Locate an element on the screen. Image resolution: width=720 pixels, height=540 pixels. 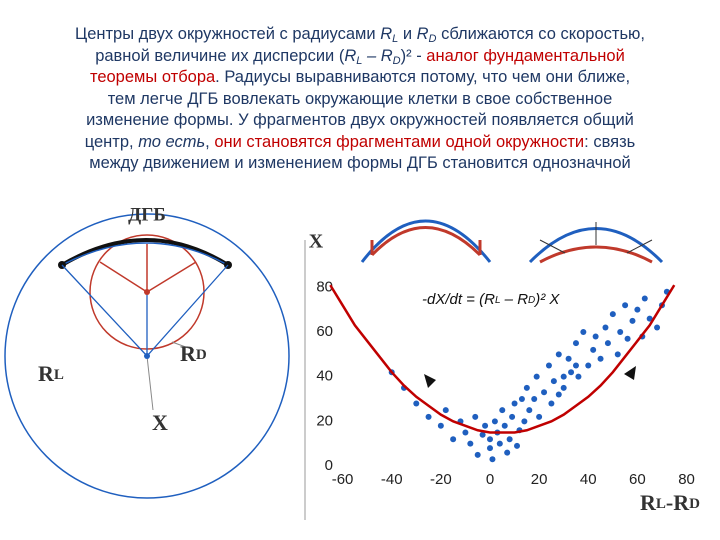
annotation: -dX/dt = (RL – RD)² X is located at coordinates (491, 299).